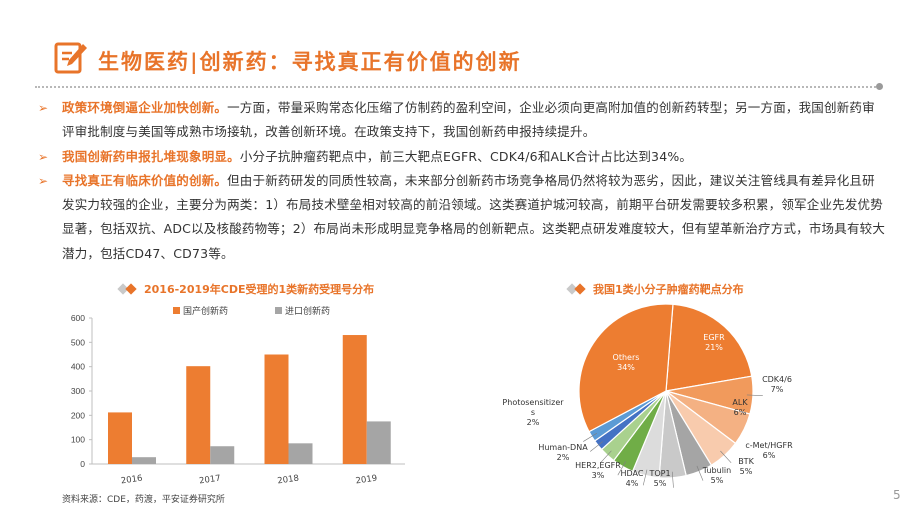 This screenshot has height=518, width=920. I want to click on edit-document-logo-icon, so click(70, 58).